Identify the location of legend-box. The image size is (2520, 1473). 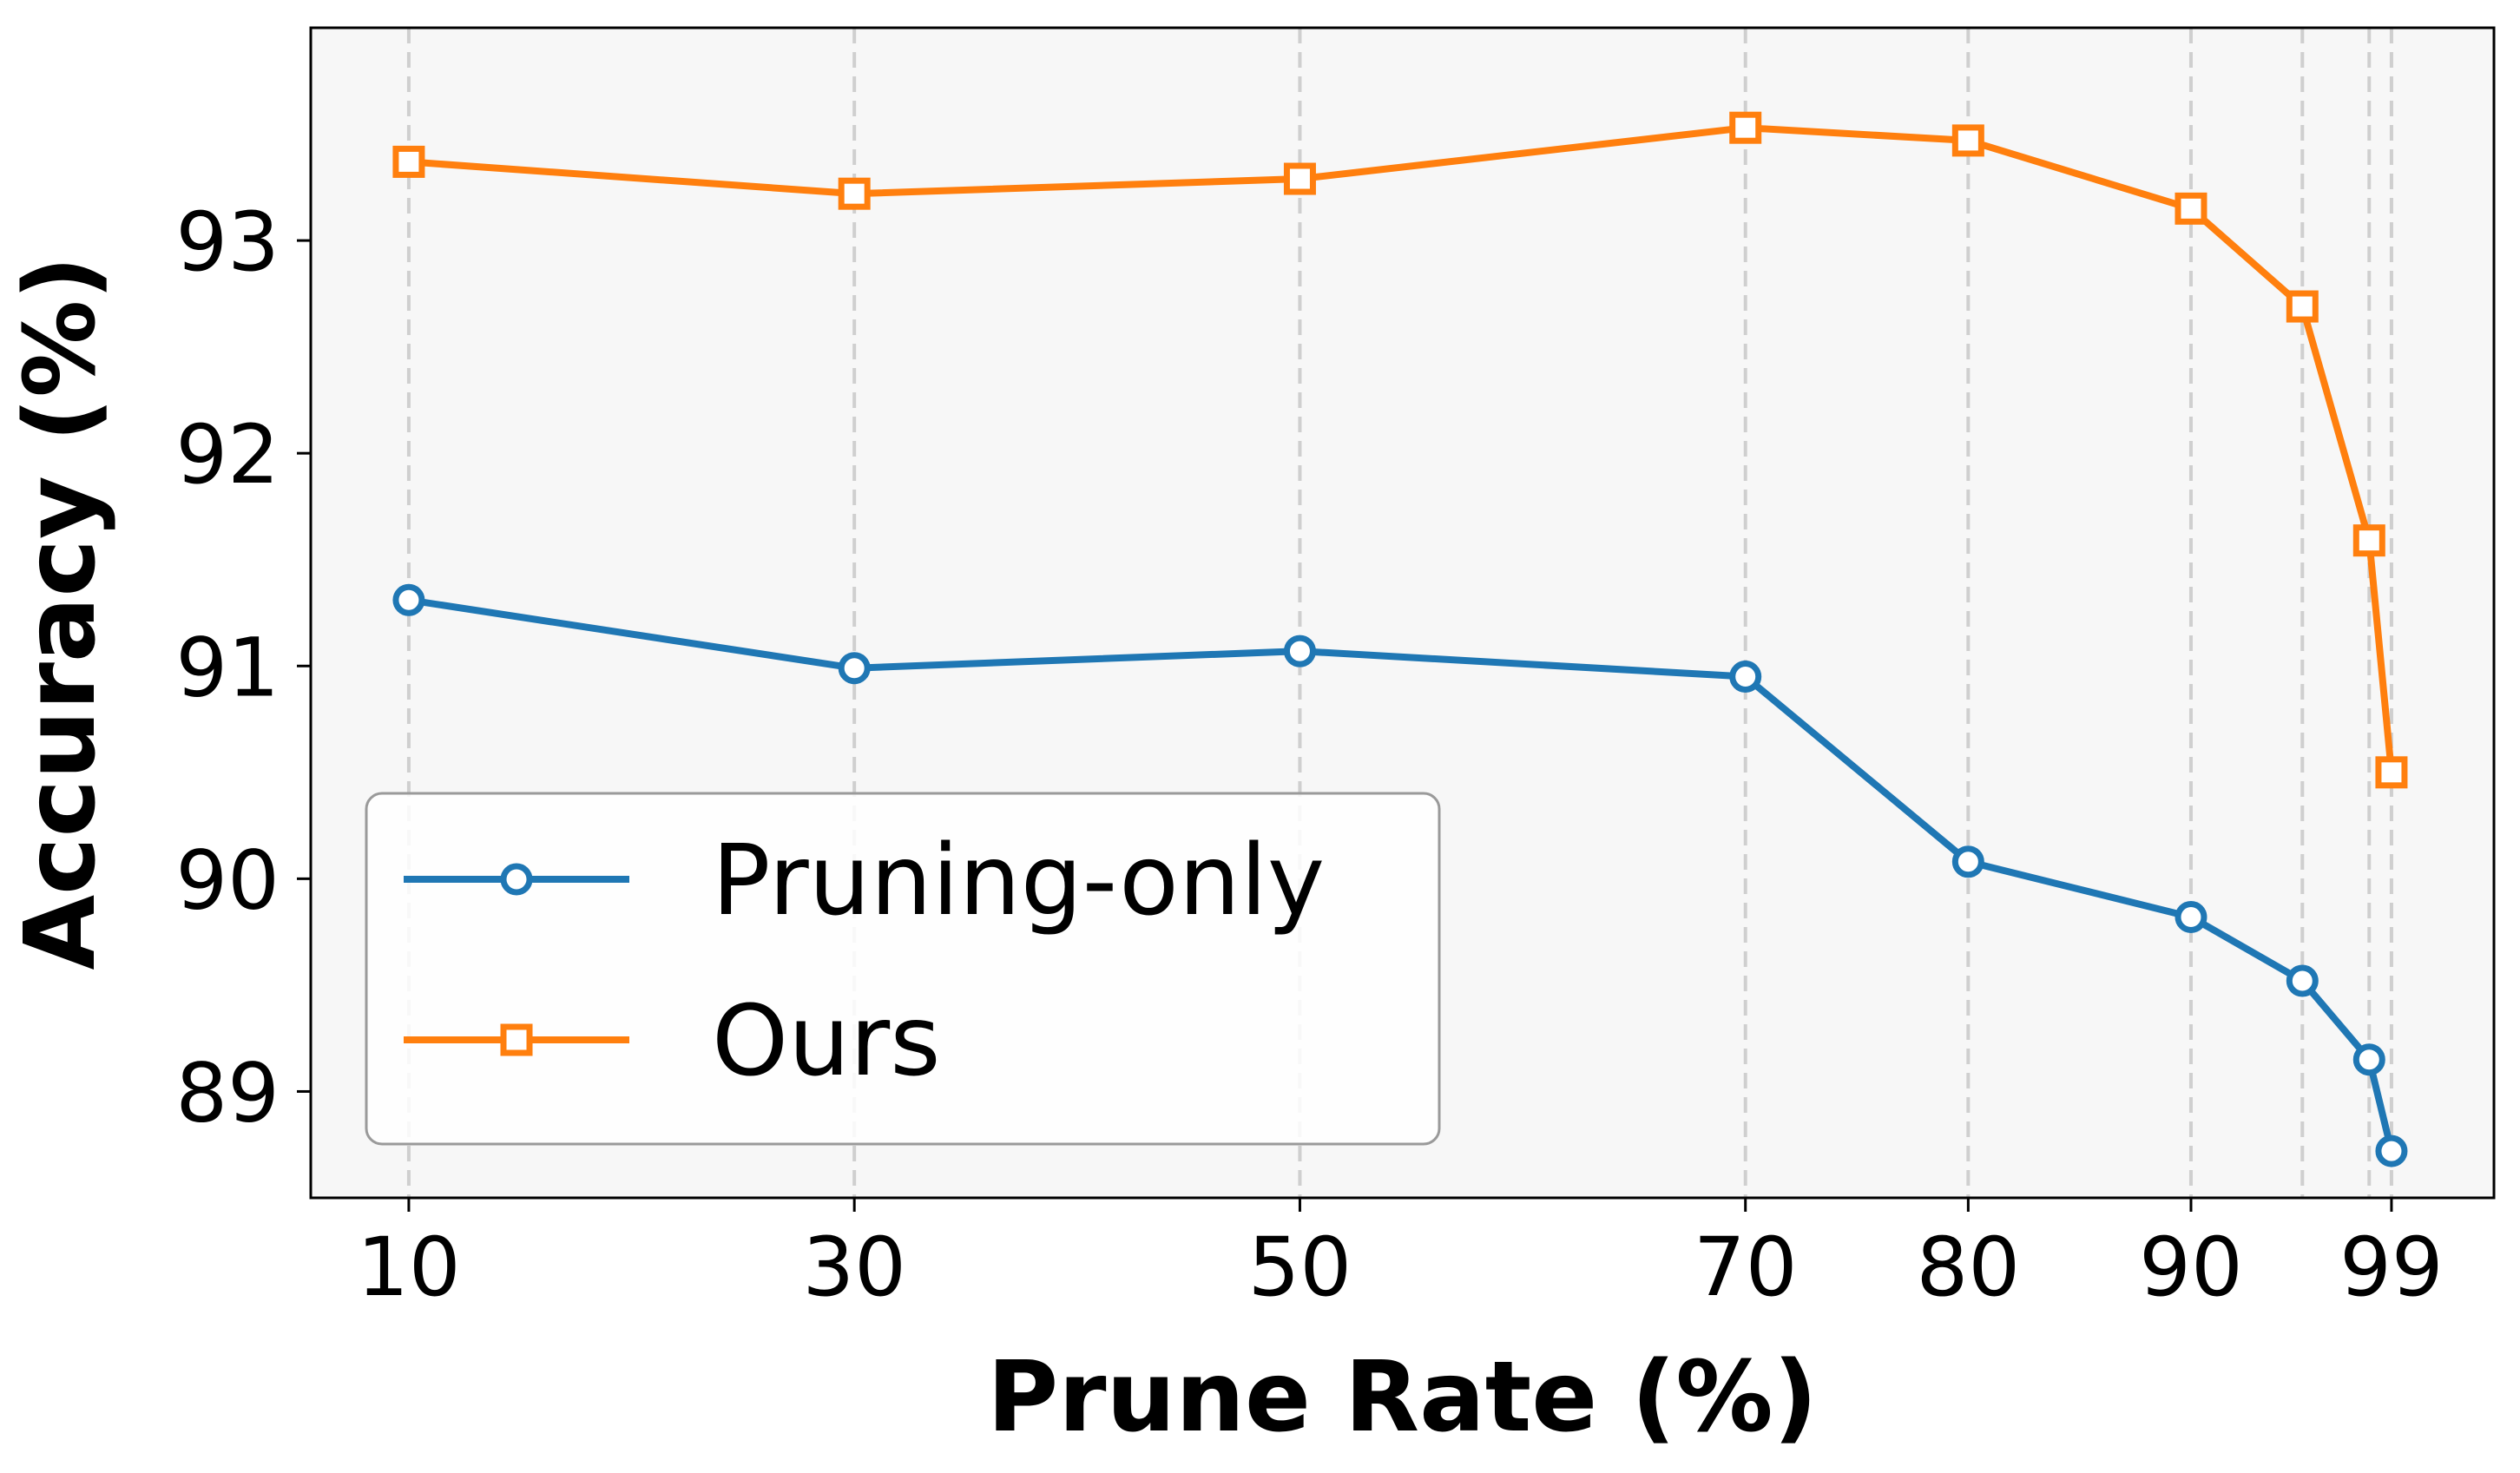
(903, 969).